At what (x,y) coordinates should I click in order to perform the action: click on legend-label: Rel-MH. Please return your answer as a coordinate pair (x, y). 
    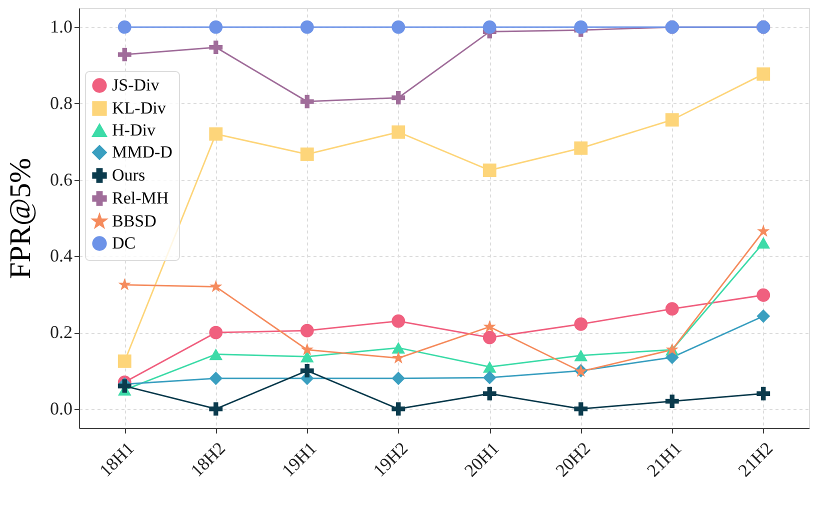
    Looking at the image, I should click on (140, 198).